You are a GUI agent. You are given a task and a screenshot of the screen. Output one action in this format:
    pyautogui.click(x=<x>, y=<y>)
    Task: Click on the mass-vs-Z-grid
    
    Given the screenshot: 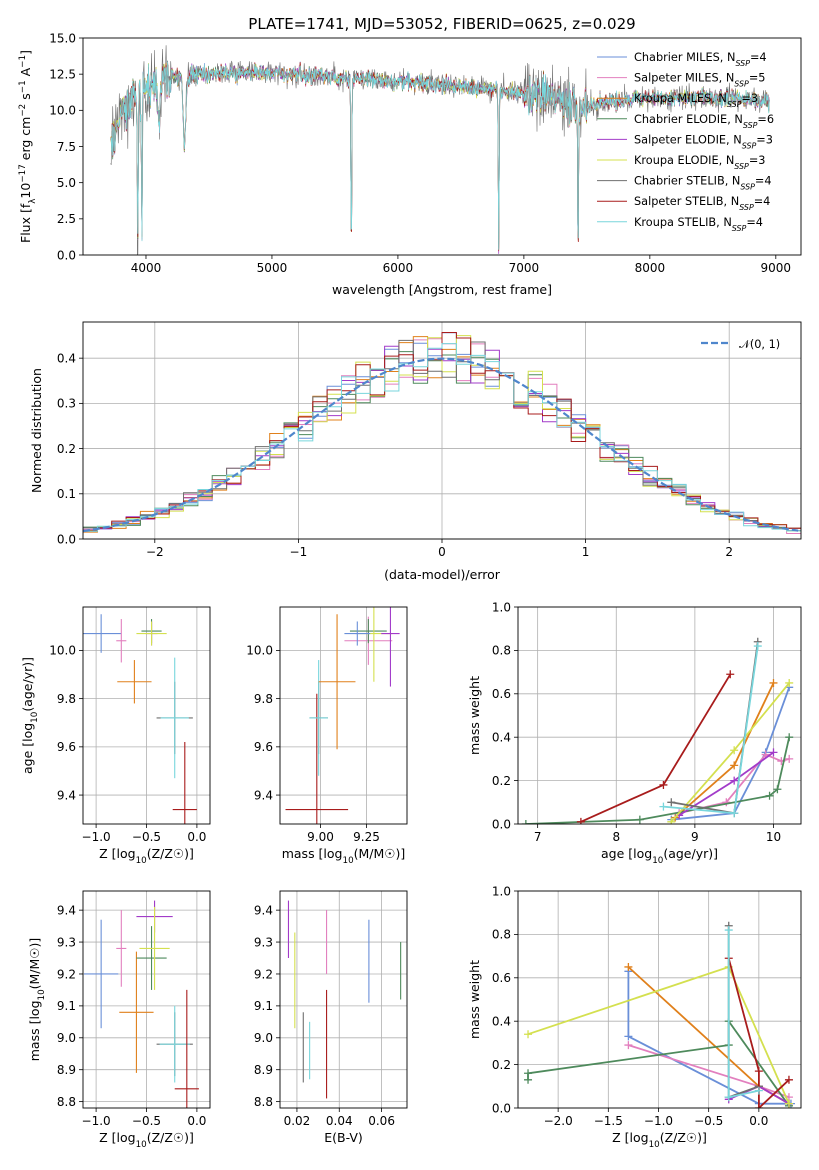 What is the action you would take?
    pyautogui.click(x=146, y=999)
    